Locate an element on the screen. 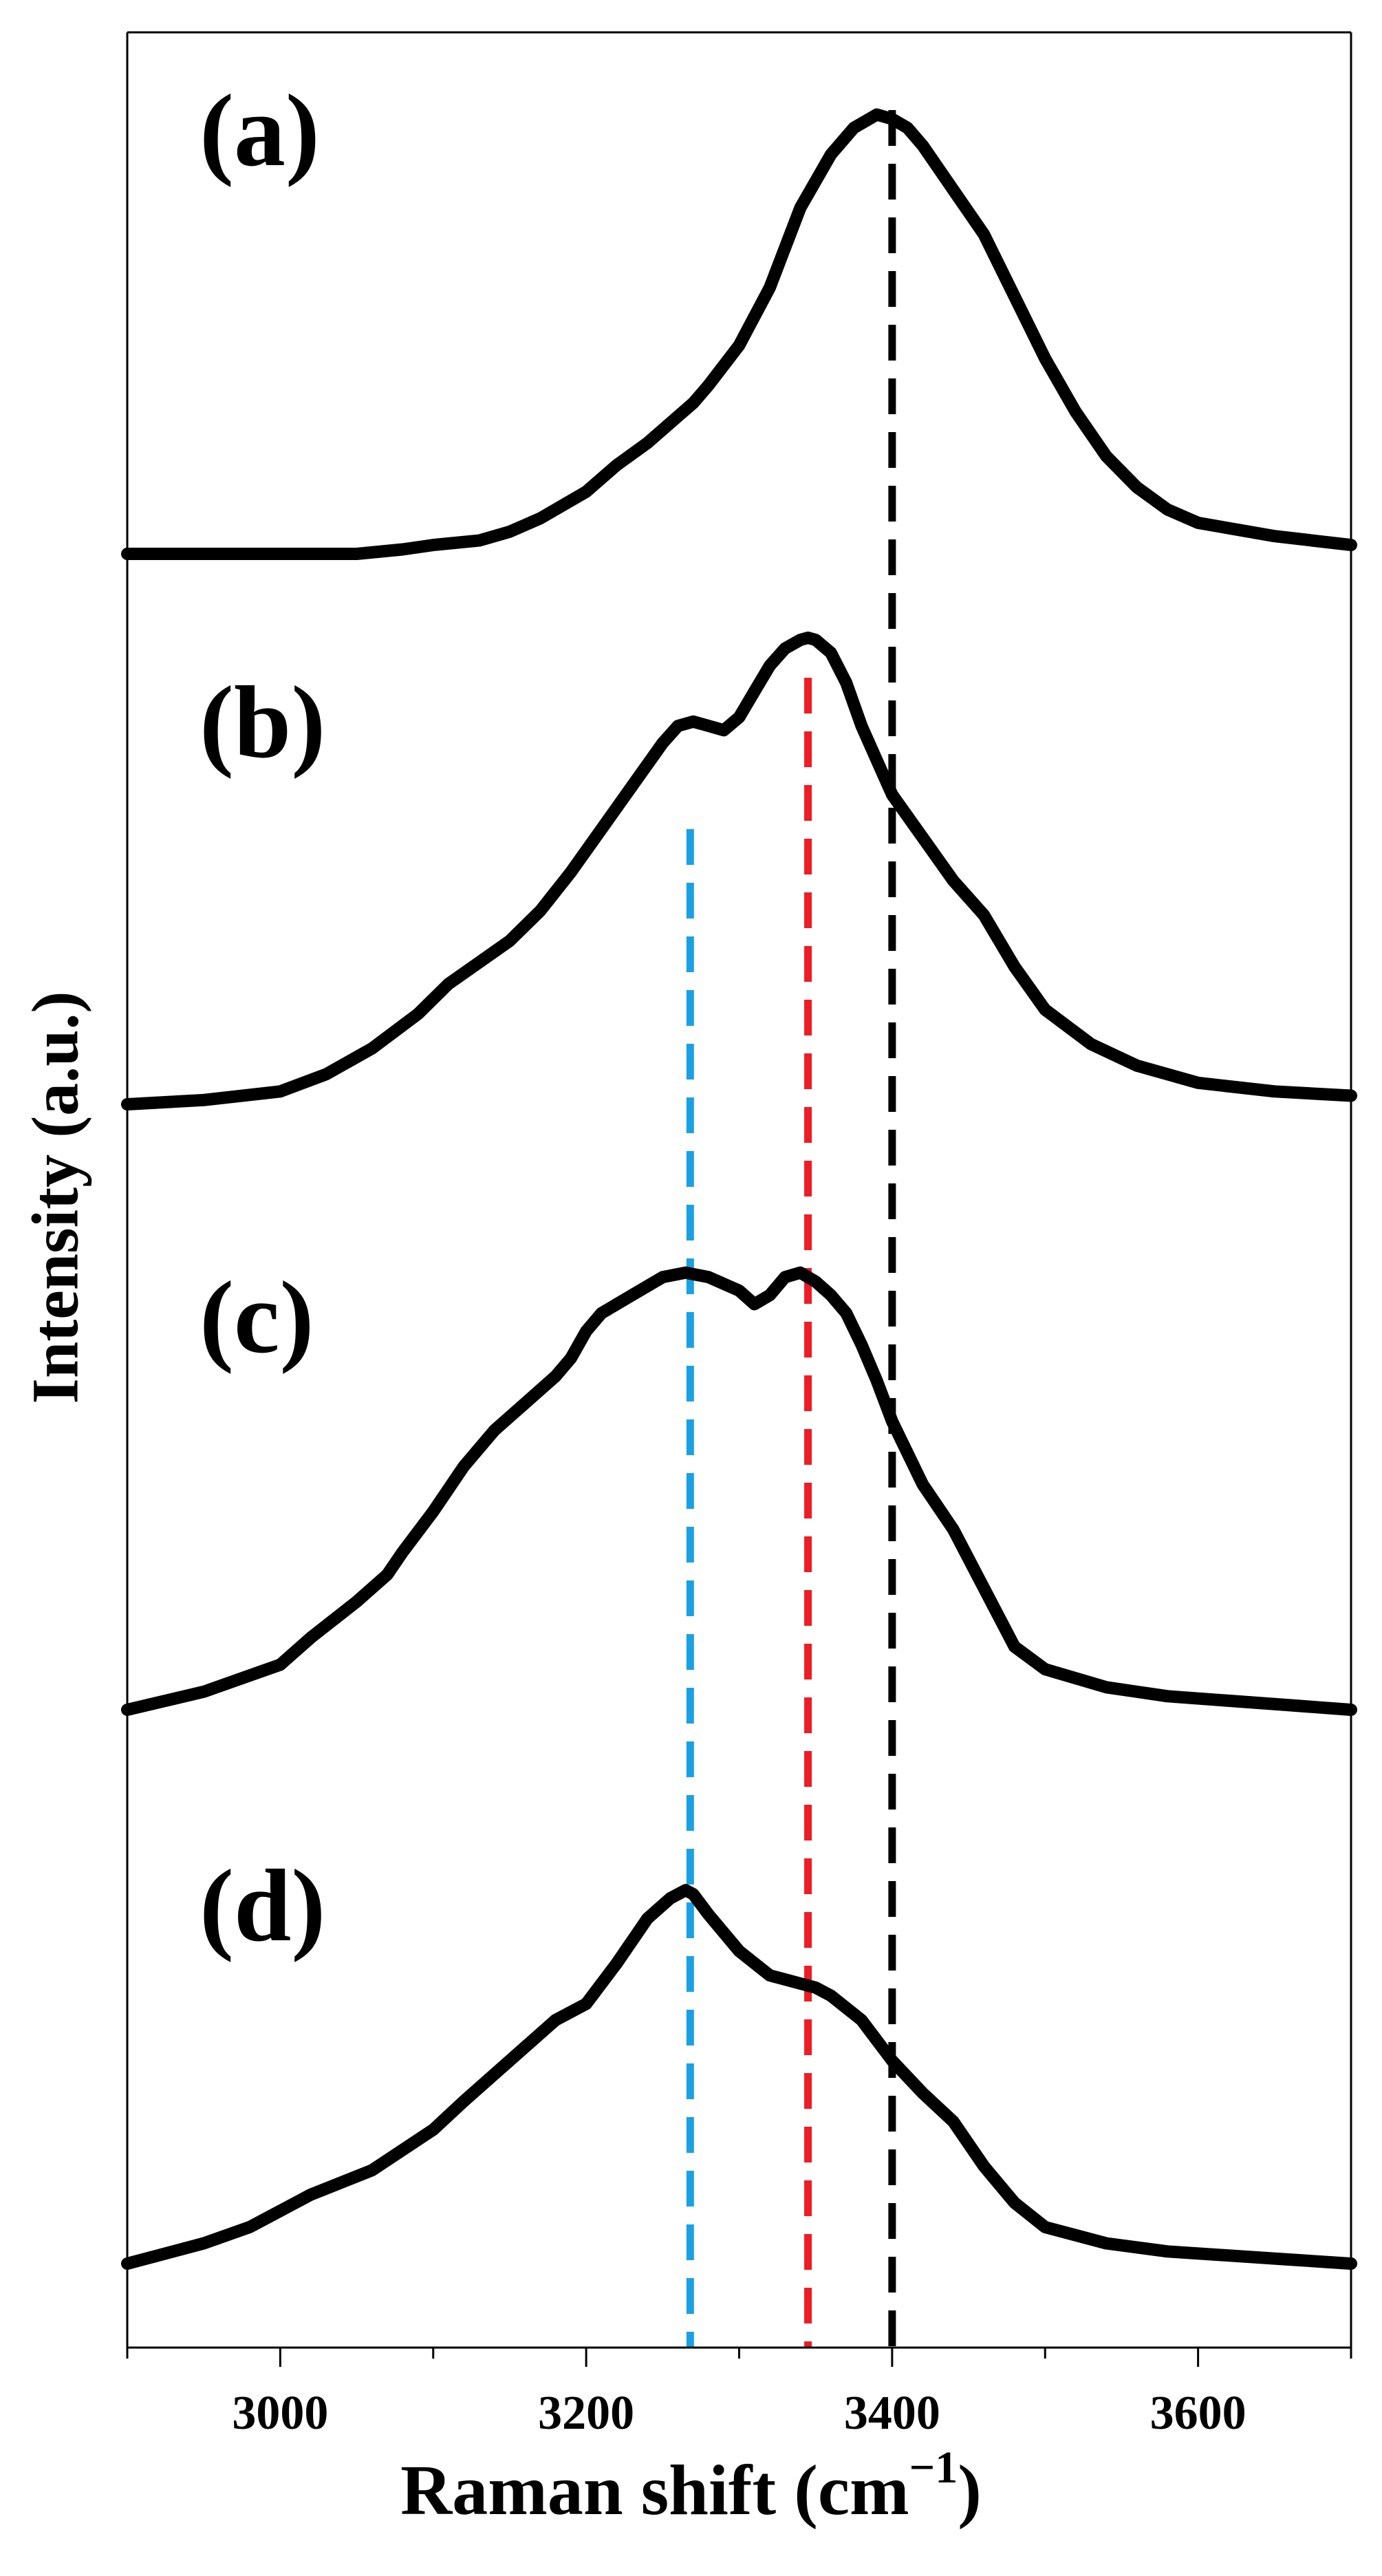 This screenshot has width=1382, height=2576. x-tick-label: 3000 is located at coordinates (280, 2413).